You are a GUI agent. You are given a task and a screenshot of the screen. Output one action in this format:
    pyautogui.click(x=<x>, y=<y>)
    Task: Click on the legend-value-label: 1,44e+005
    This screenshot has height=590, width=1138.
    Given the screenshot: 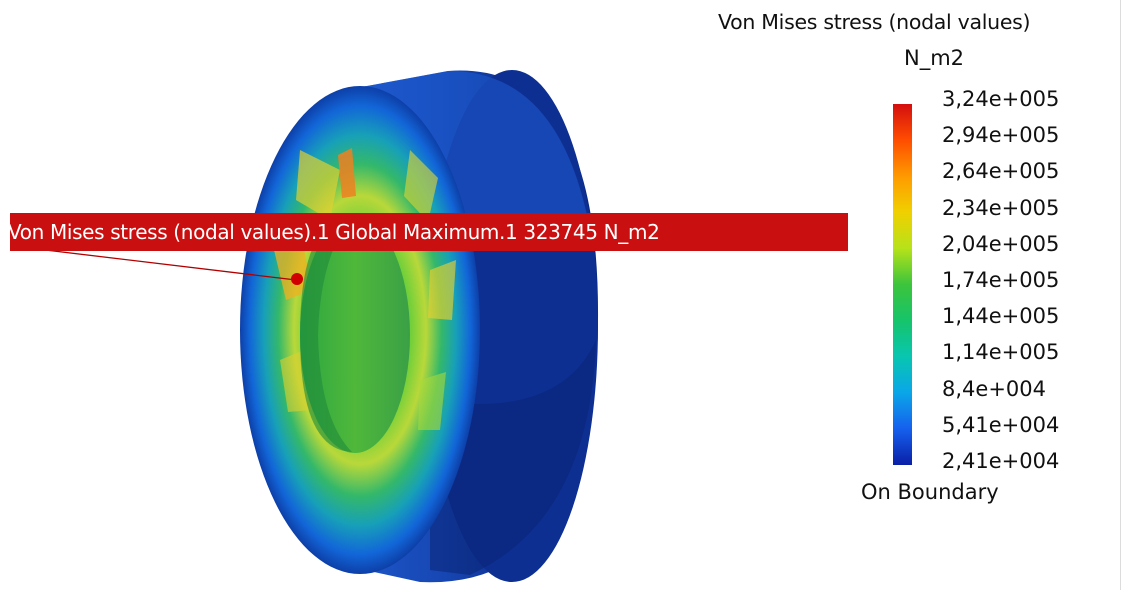 What is the action you would take?
    pyautogui.click(x=1001, y=316)
    